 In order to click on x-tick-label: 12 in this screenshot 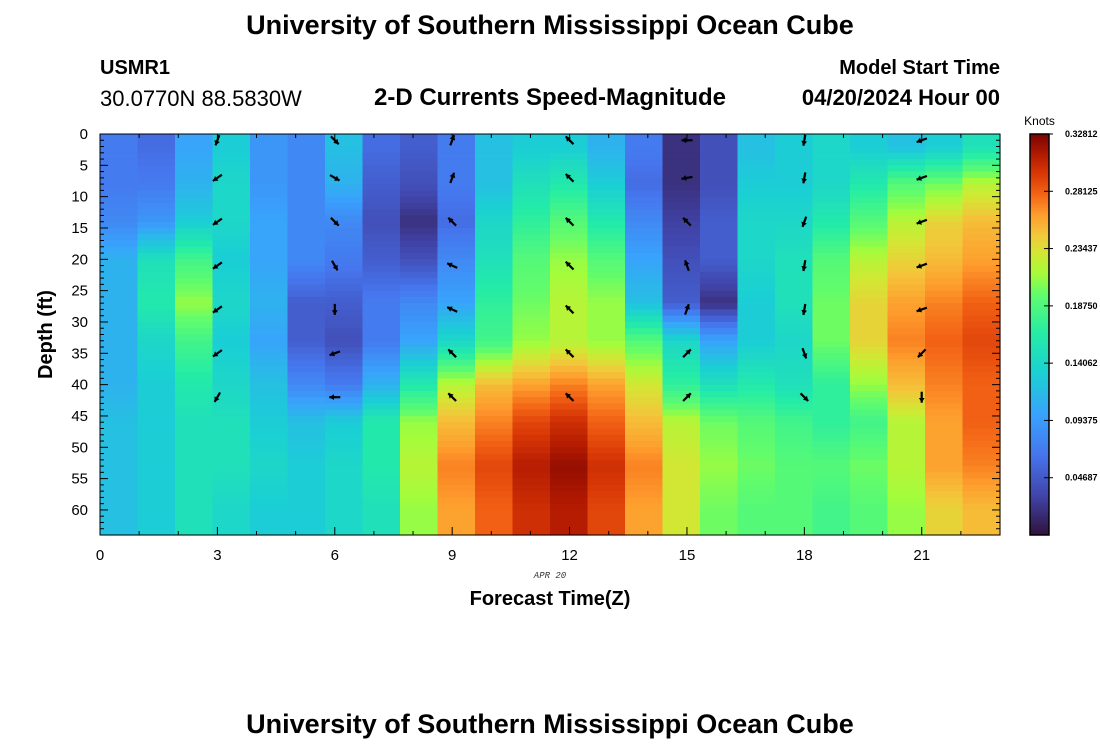, I will do `click(569, 555)`.